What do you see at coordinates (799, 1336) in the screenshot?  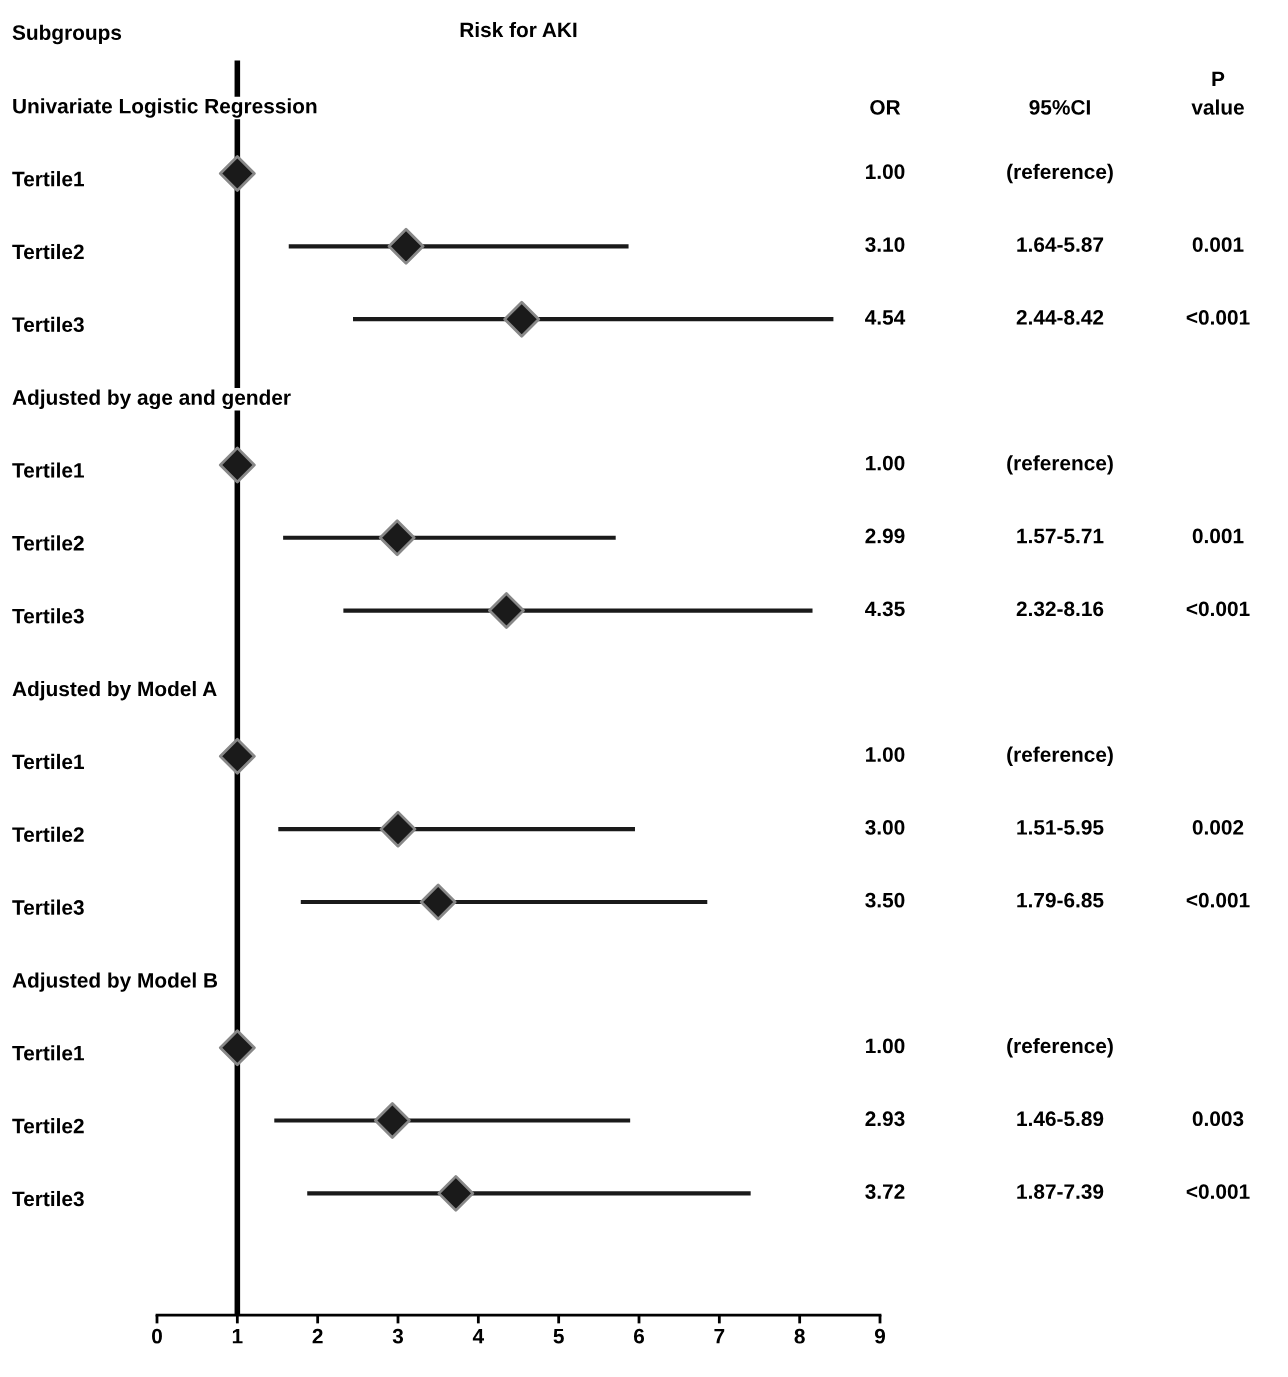 I see `x-tick-label: 8` at bounding box center [799, 1336].